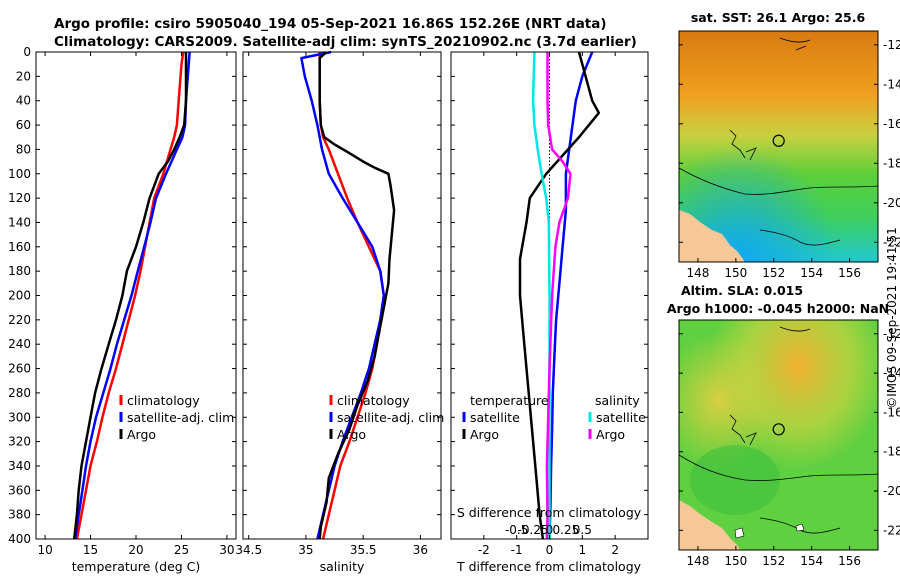  What do you see at coordinates (533, 530) in the screenshot?
I see `s-tick-label: -0.25` at bounding box center [533, 530].